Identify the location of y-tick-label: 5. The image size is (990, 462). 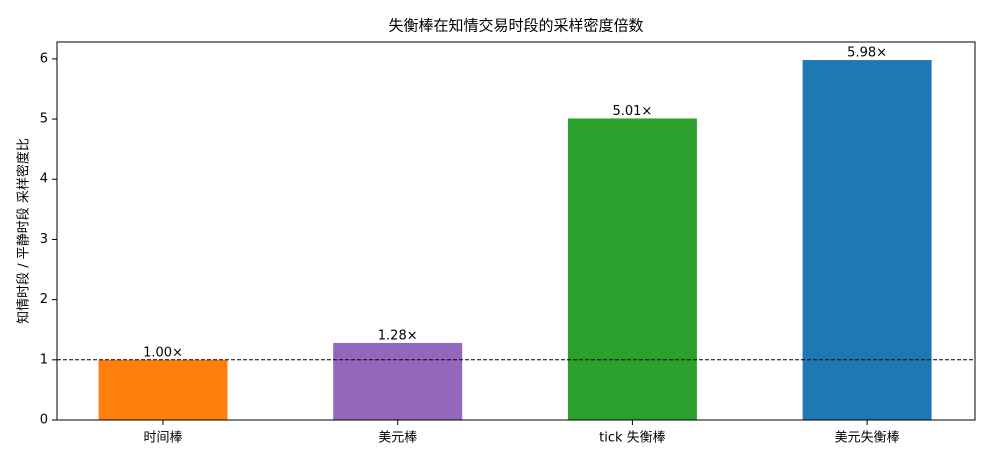
(44, 119).